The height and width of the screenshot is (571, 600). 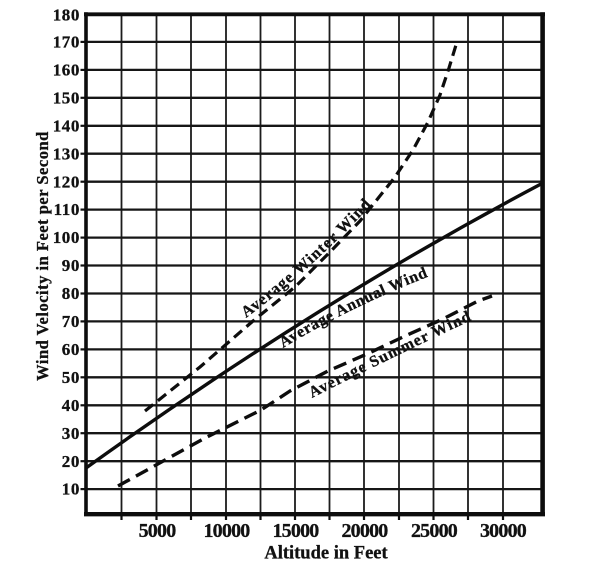 What do you see at coordinates (364, 531) in the screenshot?
I see `svg-text: 20000` at bounding box center [364, 531].